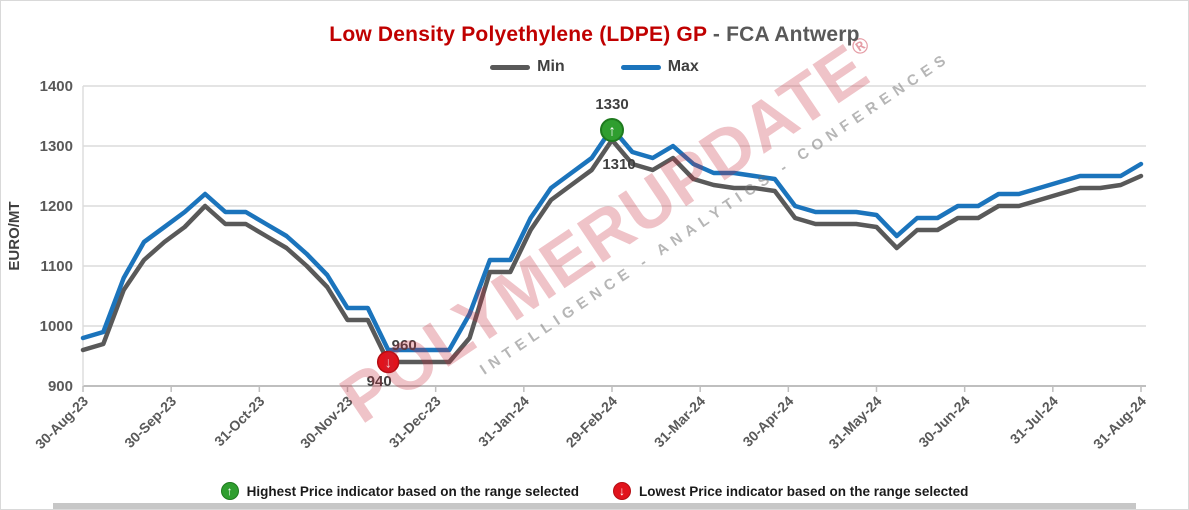  I want to click on x-tick-label: 31-Oct-23, so click(239, 421).